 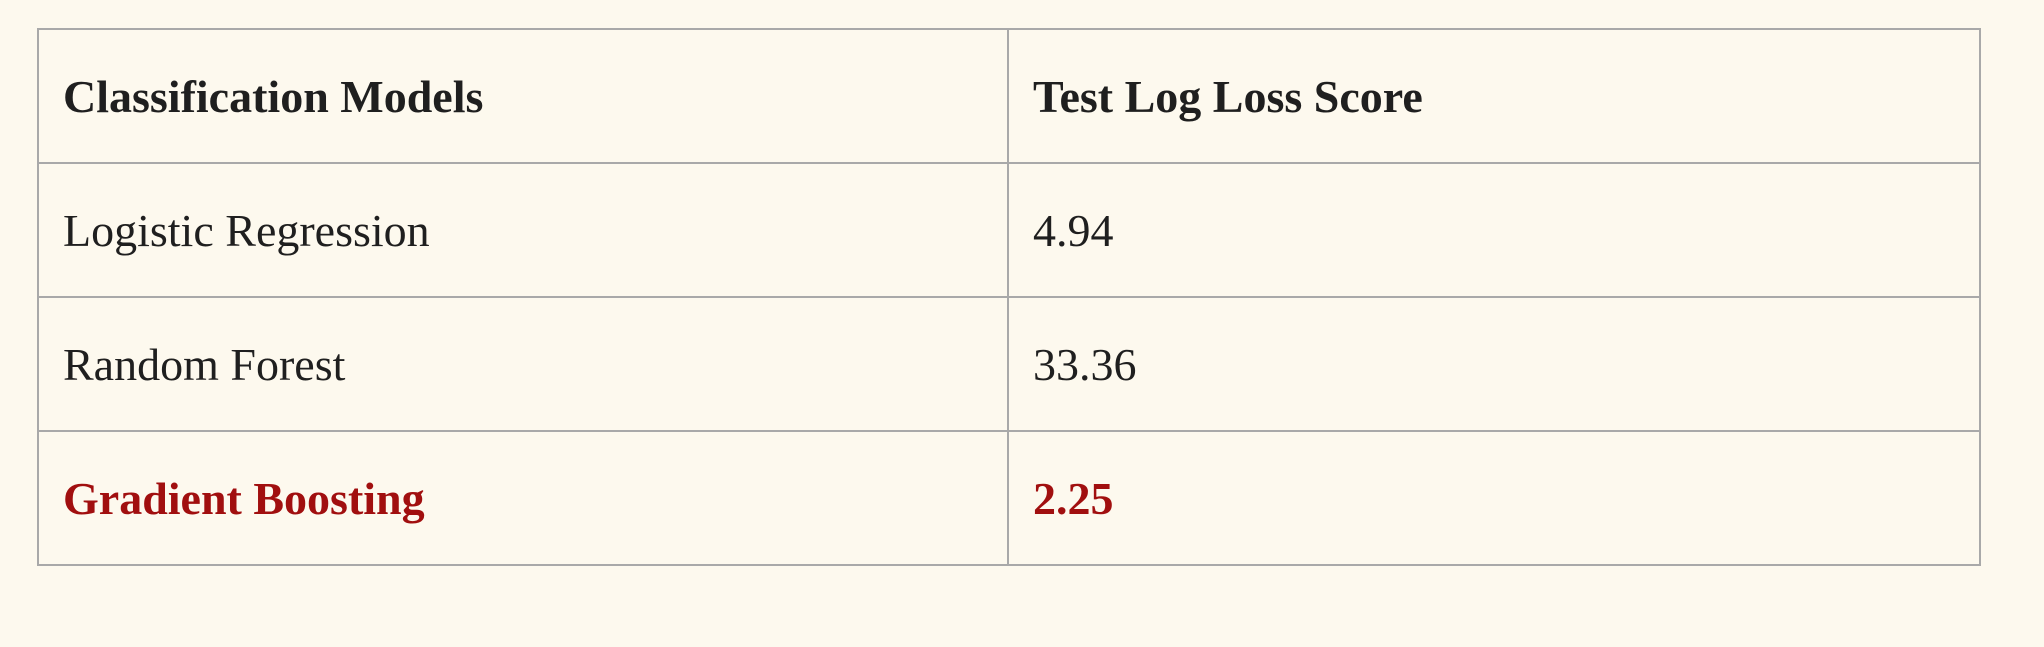 What do you see at coordinates (1494, 364) in the screenshot?
I see `score-cell: 33.36` at bounding box center [1494, 364].